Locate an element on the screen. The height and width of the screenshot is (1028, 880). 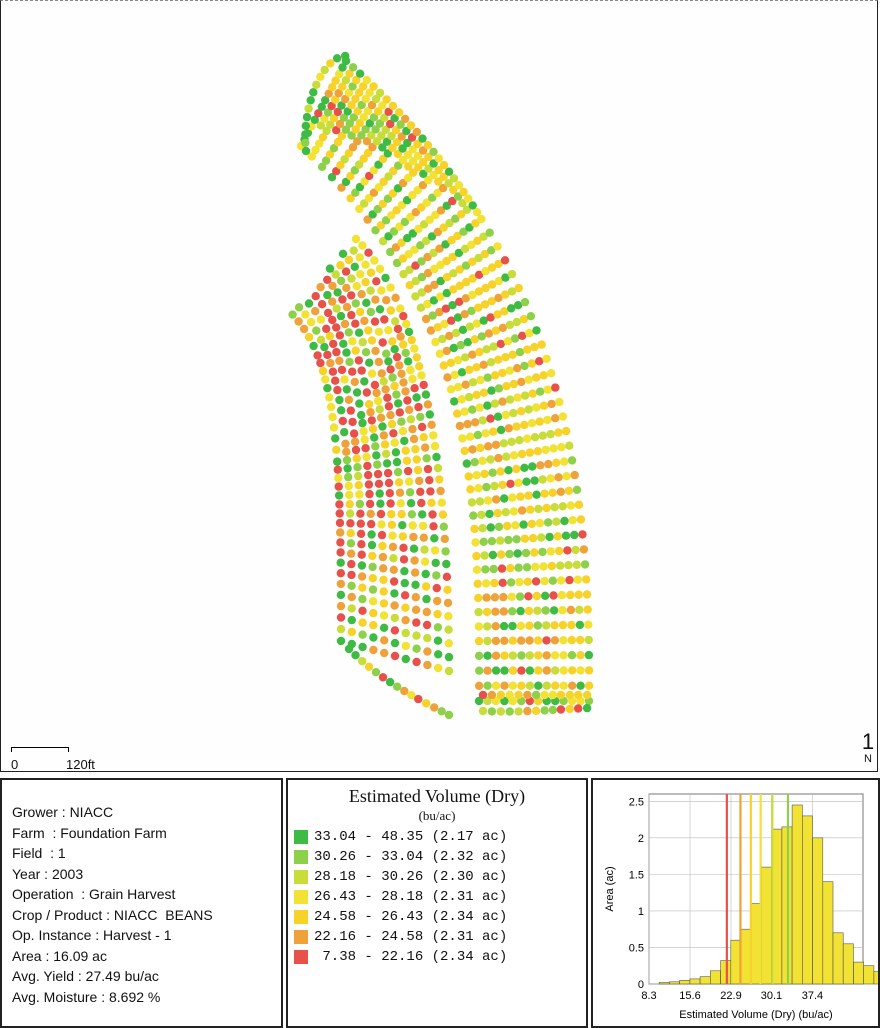
info-row-field: Field : 1 is located at coordinates (39, 853).